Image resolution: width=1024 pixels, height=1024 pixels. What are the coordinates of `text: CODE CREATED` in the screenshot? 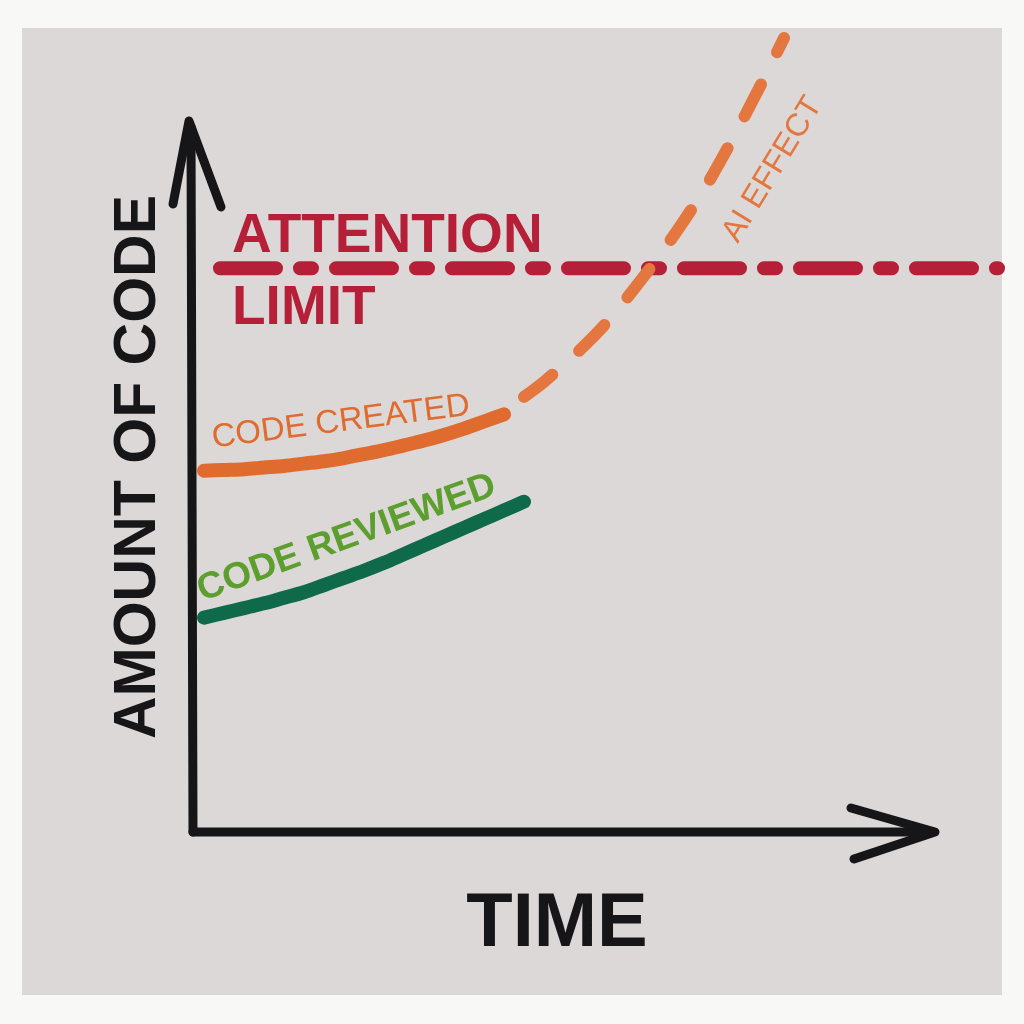 It's located at (340, 419).